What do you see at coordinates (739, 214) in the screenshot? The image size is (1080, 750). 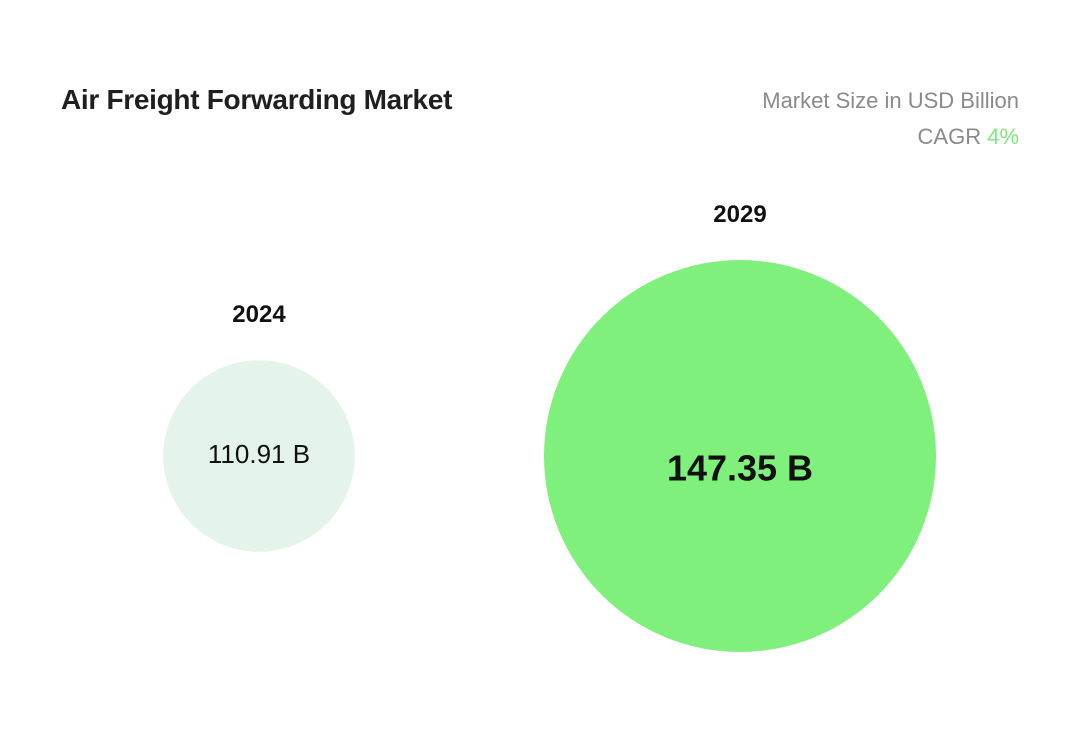 I see `year-label-2029: 2029` at bounding box center [739, 214].